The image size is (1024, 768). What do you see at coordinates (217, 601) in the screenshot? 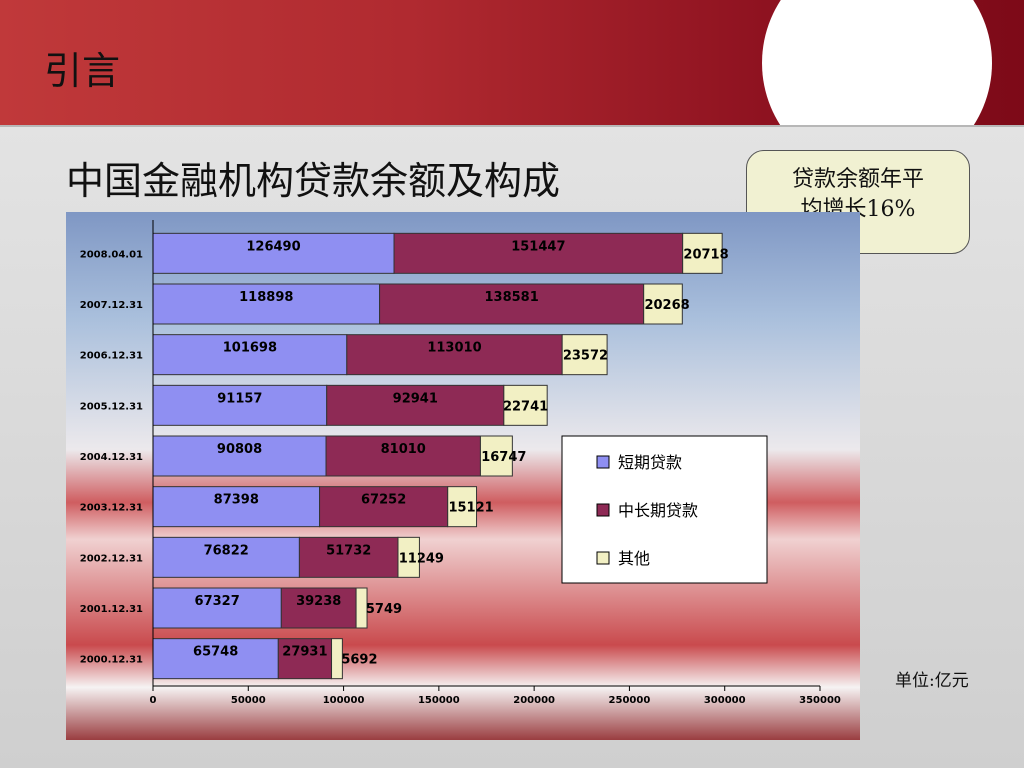
I see `data-label: 67327` at bounding box center [217, 601].